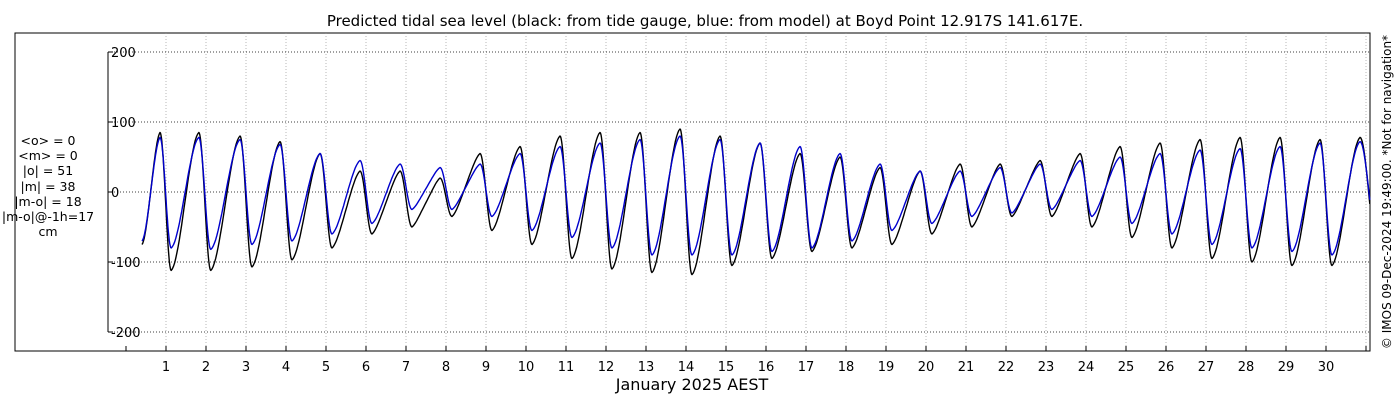 The width and height of the screenshot is (1400, 400). What do you see at coordinates (686, 367) in the screenshot?
I see `x-tick-label: 14` at bounding box center [686, 367].